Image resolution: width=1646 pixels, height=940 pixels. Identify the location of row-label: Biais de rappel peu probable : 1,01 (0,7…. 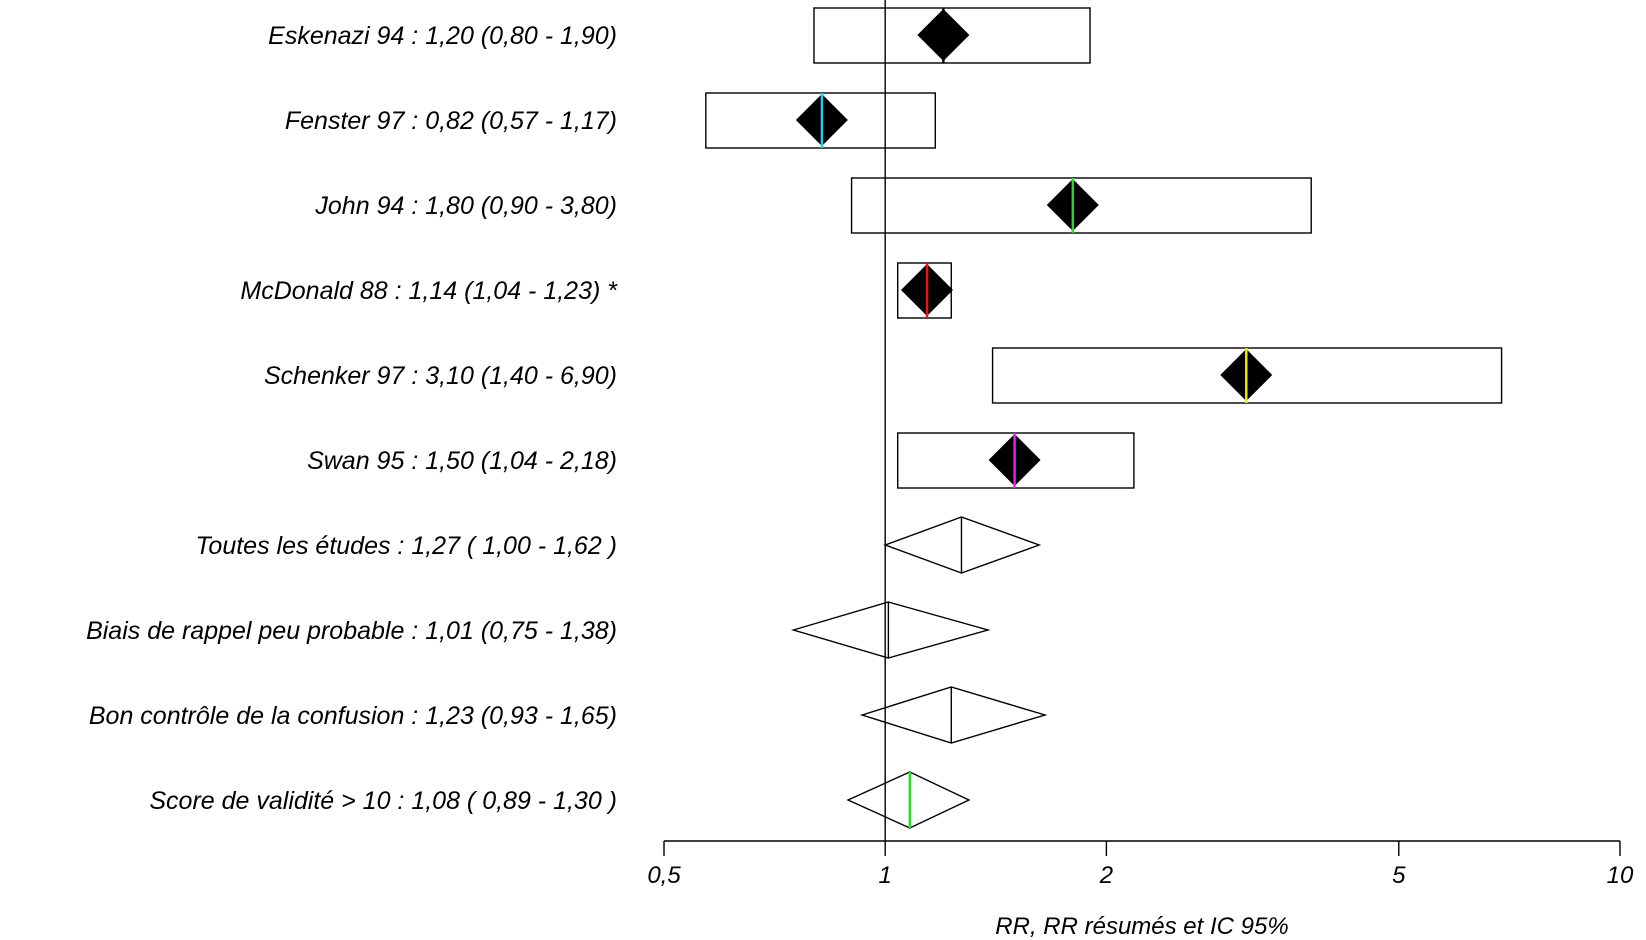
(351, 631).